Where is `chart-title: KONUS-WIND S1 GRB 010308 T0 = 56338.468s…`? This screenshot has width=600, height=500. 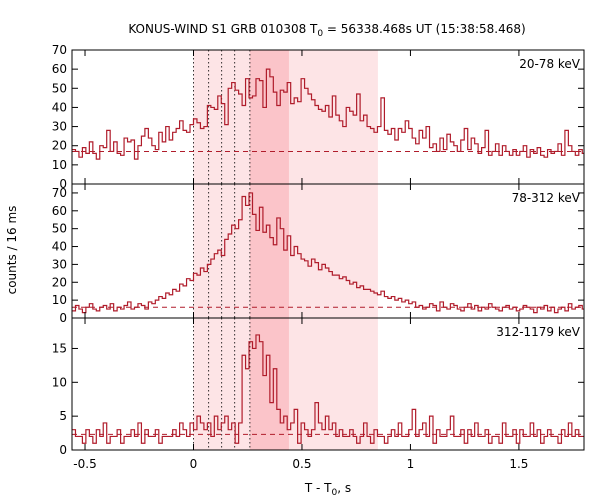
chart-title: KONUS-WIND S1 GRB 010308 T0 = 56338.468s… is located at coordinates (326, 30).